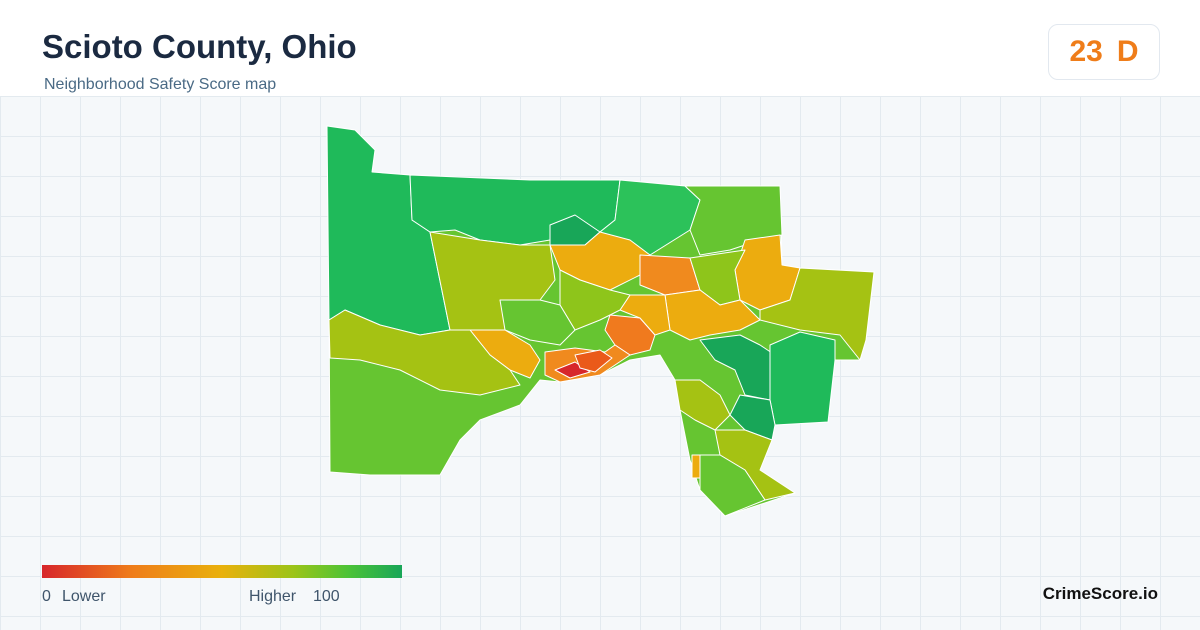 This screenshot has height=630, width=1200. Describe the element at coordinates (84, 596) in the screenshot. I see `legend-min-label: Lower` at that location.